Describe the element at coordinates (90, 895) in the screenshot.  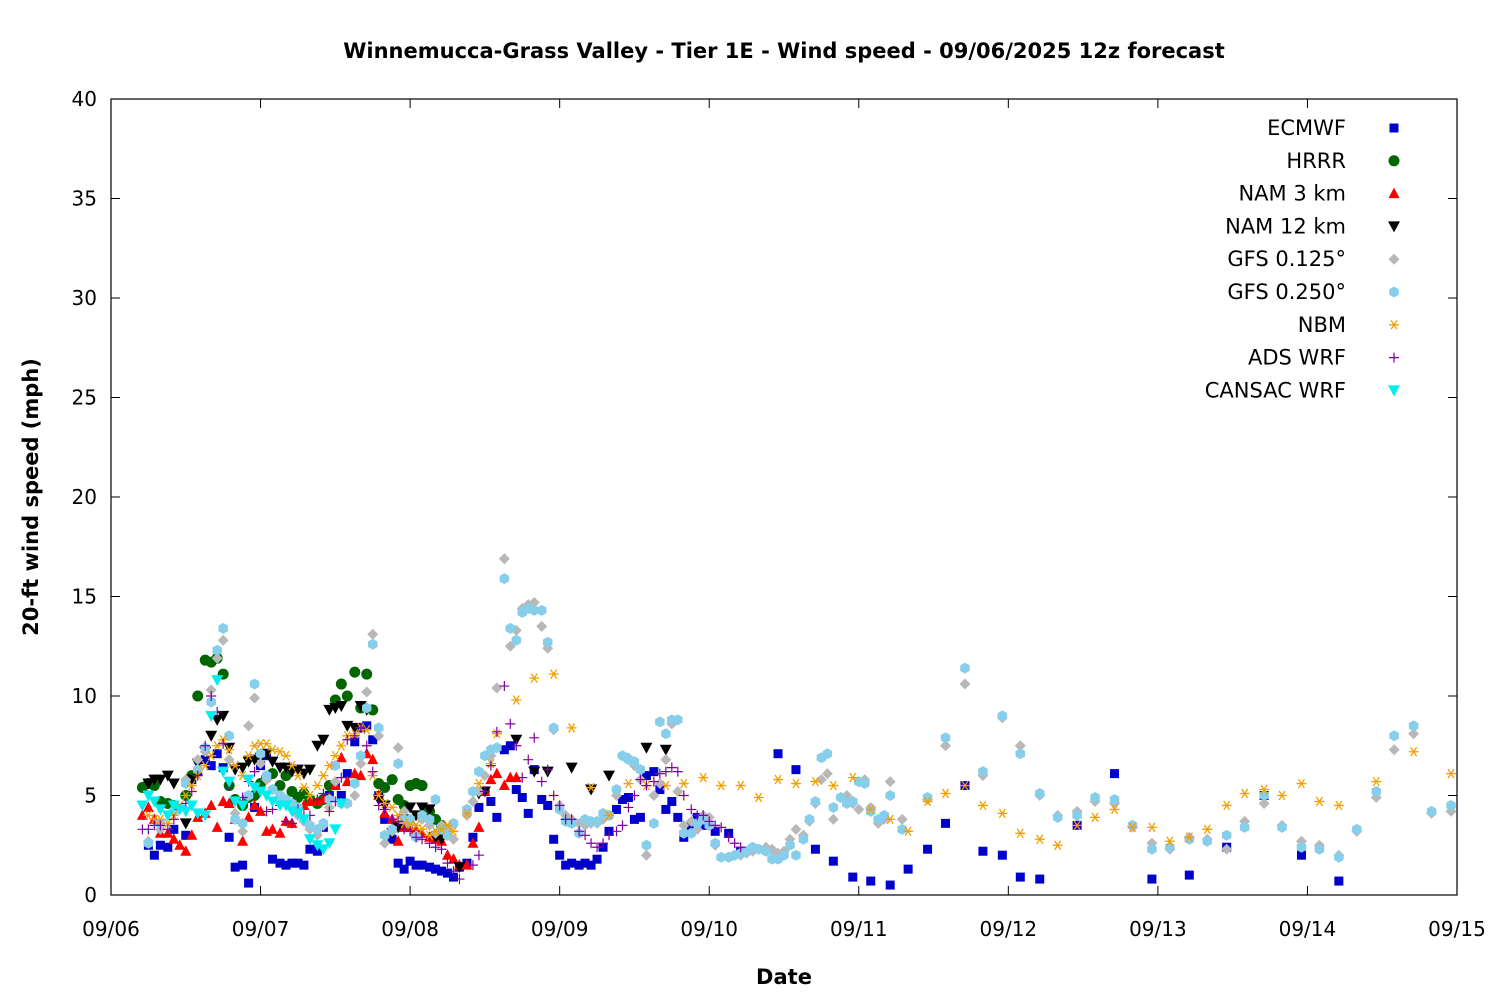
I see `y-tick-label: 0` at that location.